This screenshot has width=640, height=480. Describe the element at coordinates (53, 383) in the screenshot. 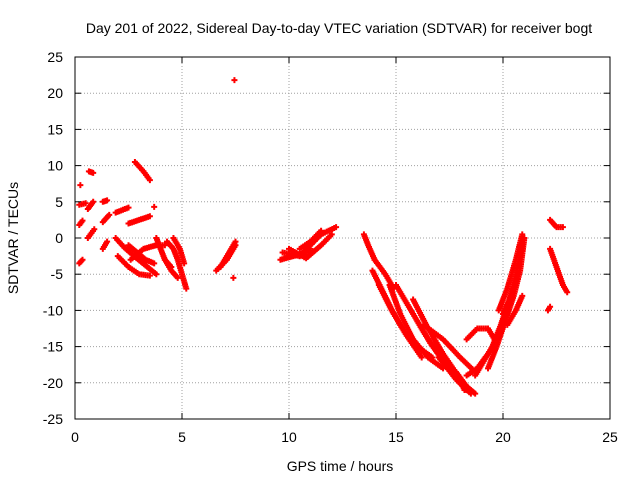

I see `y-tick-label: -20` at that location.